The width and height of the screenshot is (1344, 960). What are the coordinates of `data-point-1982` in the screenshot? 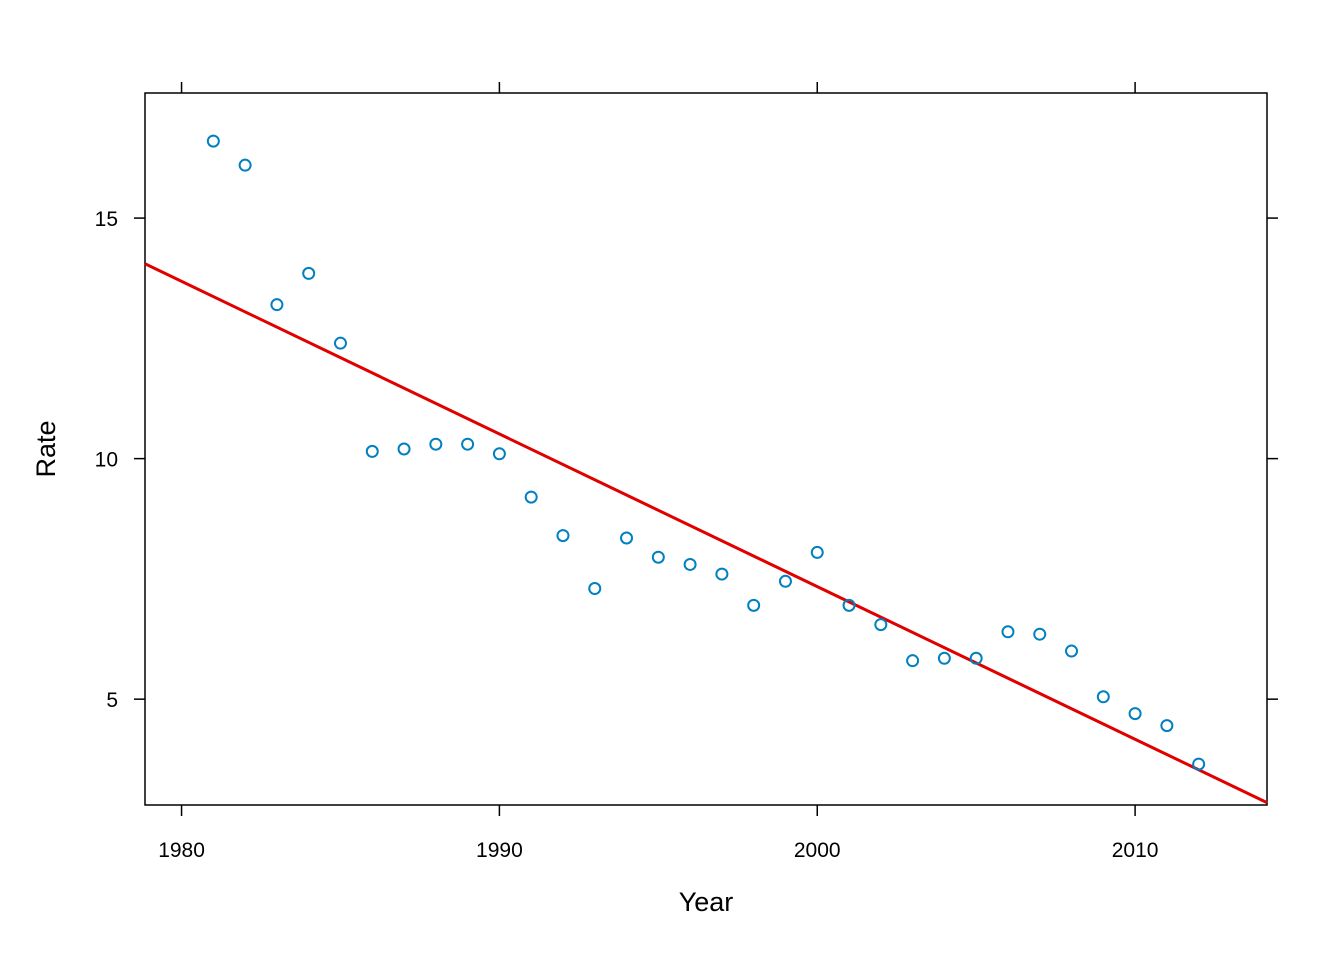 It's located at (245, 165).